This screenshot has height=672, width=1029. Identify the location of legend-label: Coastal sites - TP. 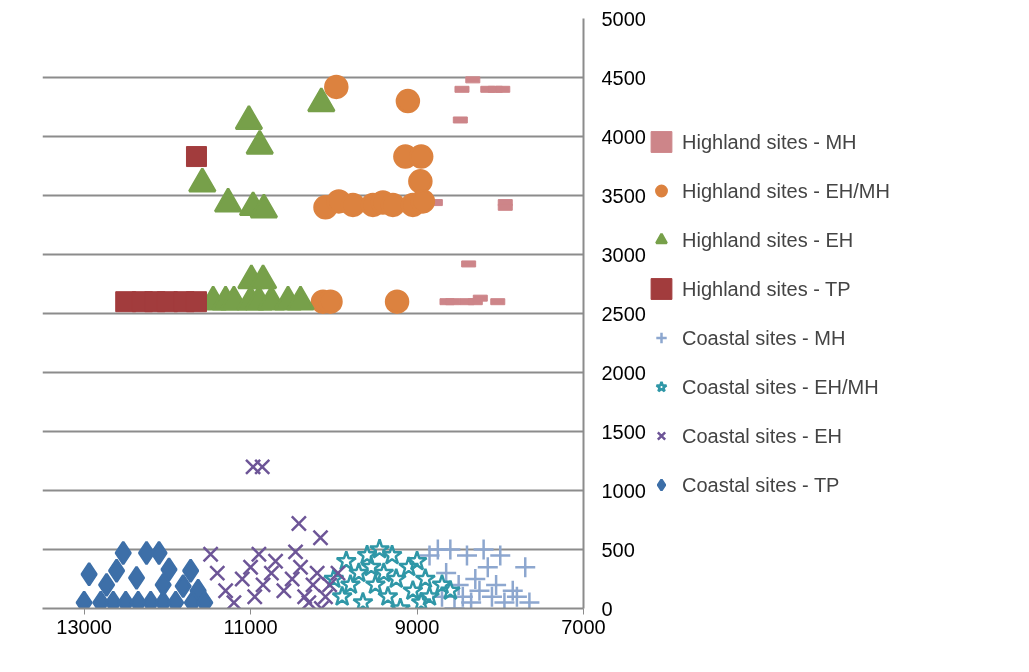
(761, 484).